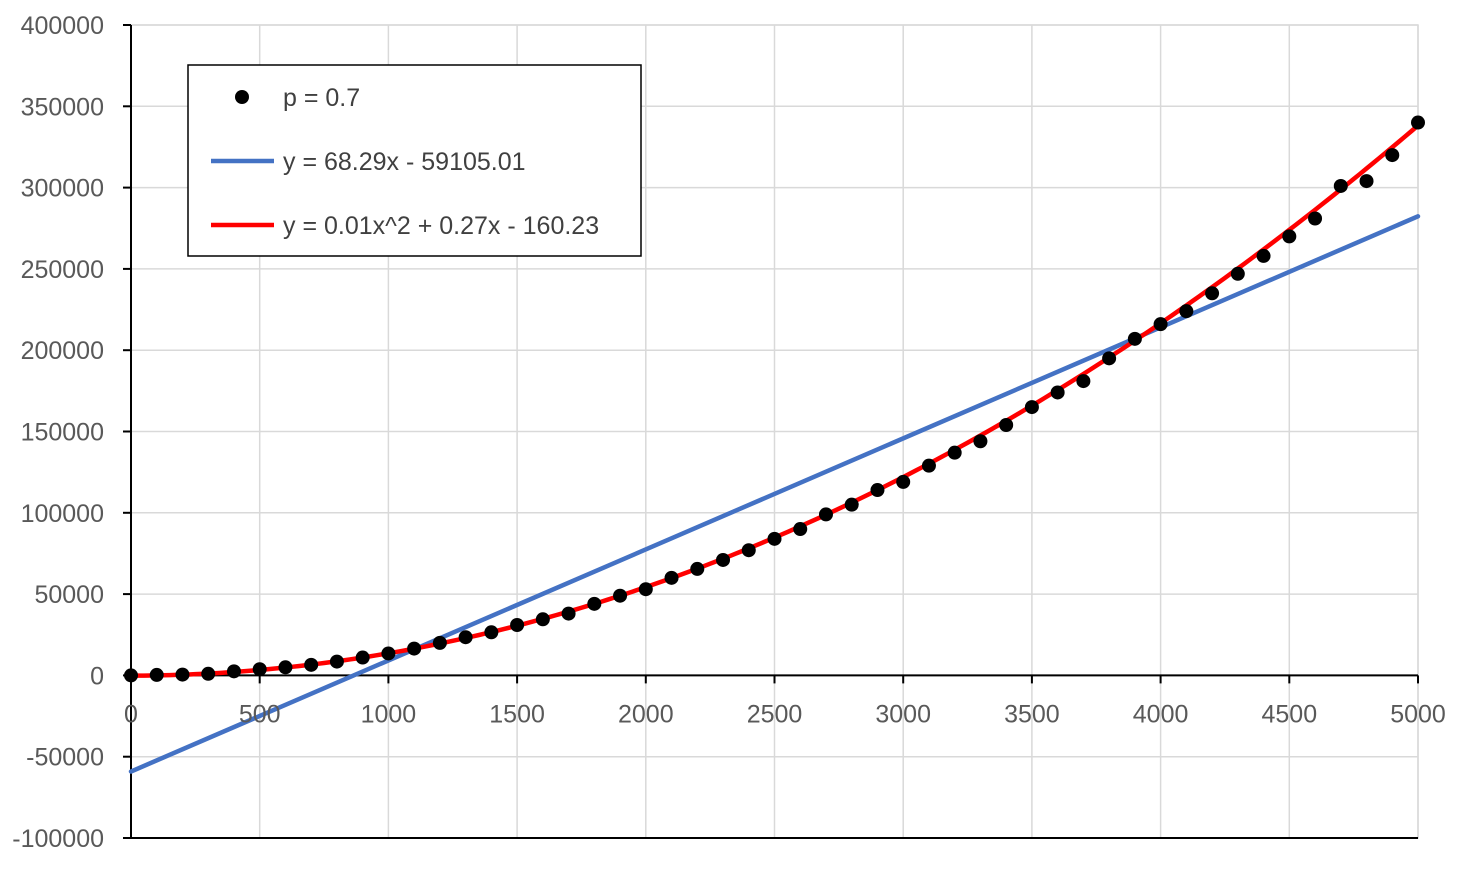 The height and width of the screenshot is (892, 1467). I want to click on y-tick-label: 300000, so click(62, 189).